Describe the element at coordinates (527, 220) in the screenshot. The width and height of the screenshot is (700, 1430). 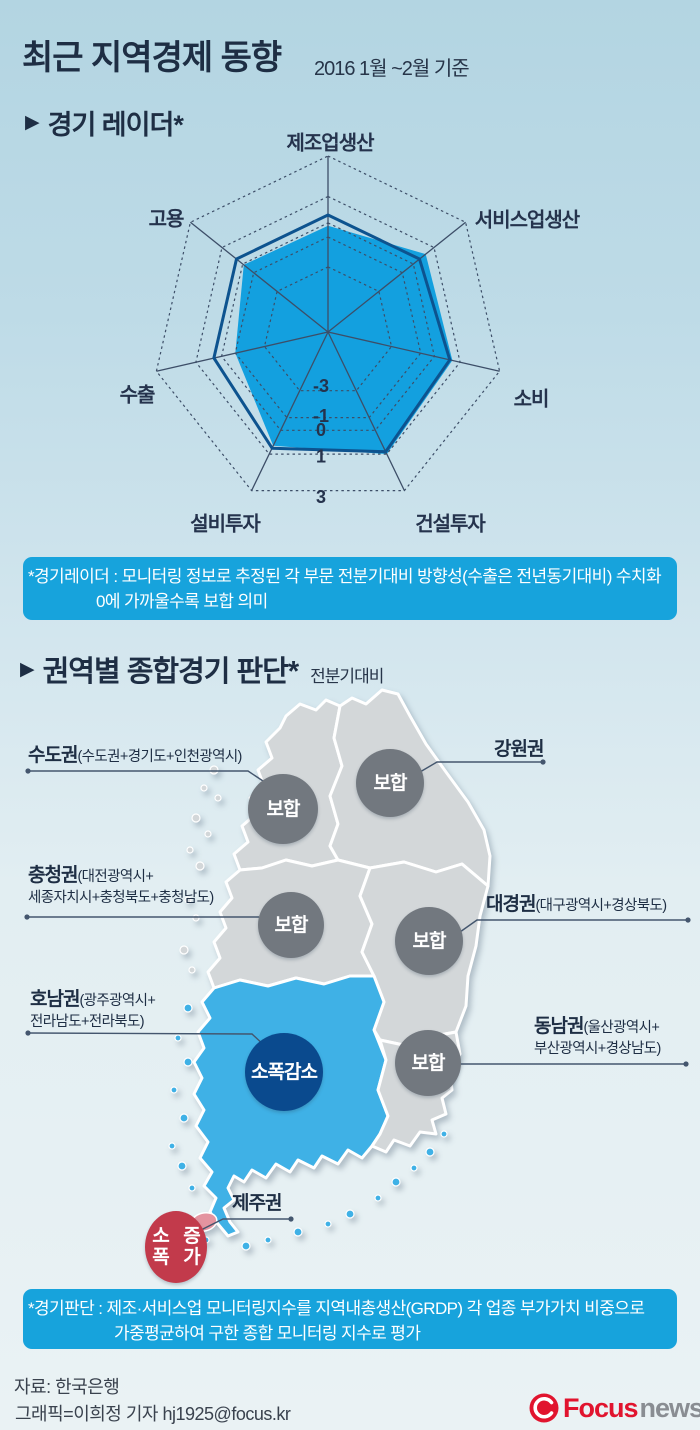
I see `radar-category-2: 서비스업생산` at that location.